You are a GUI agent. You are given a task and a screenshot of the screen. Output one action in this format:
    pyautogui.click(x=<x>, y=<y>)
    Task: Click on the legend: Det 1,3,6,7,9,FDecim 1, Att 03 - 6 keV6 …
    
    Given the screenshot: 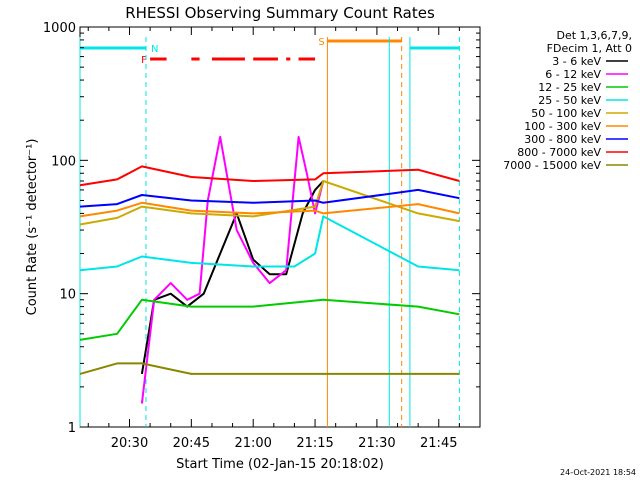 What is the action you would take?
    pyautogui.click(x=567, y=100)
    